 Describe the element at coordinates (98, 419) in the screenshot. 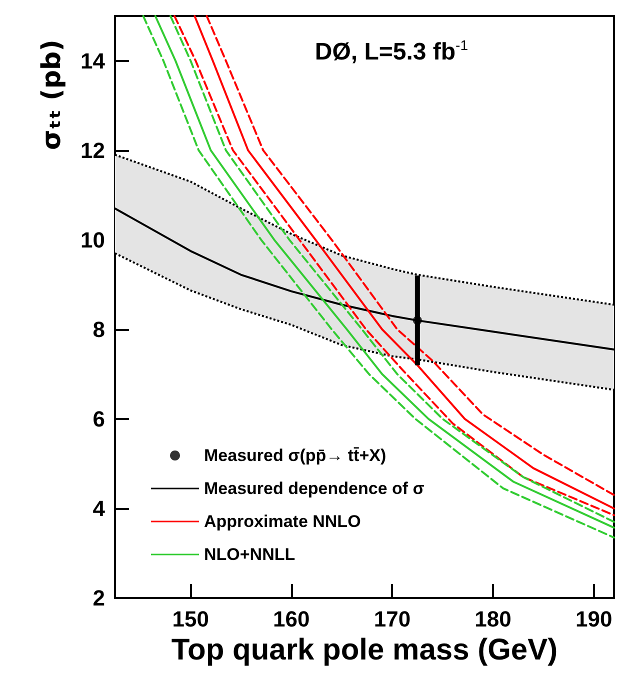

I see `y-tick-label: 6` at that location.